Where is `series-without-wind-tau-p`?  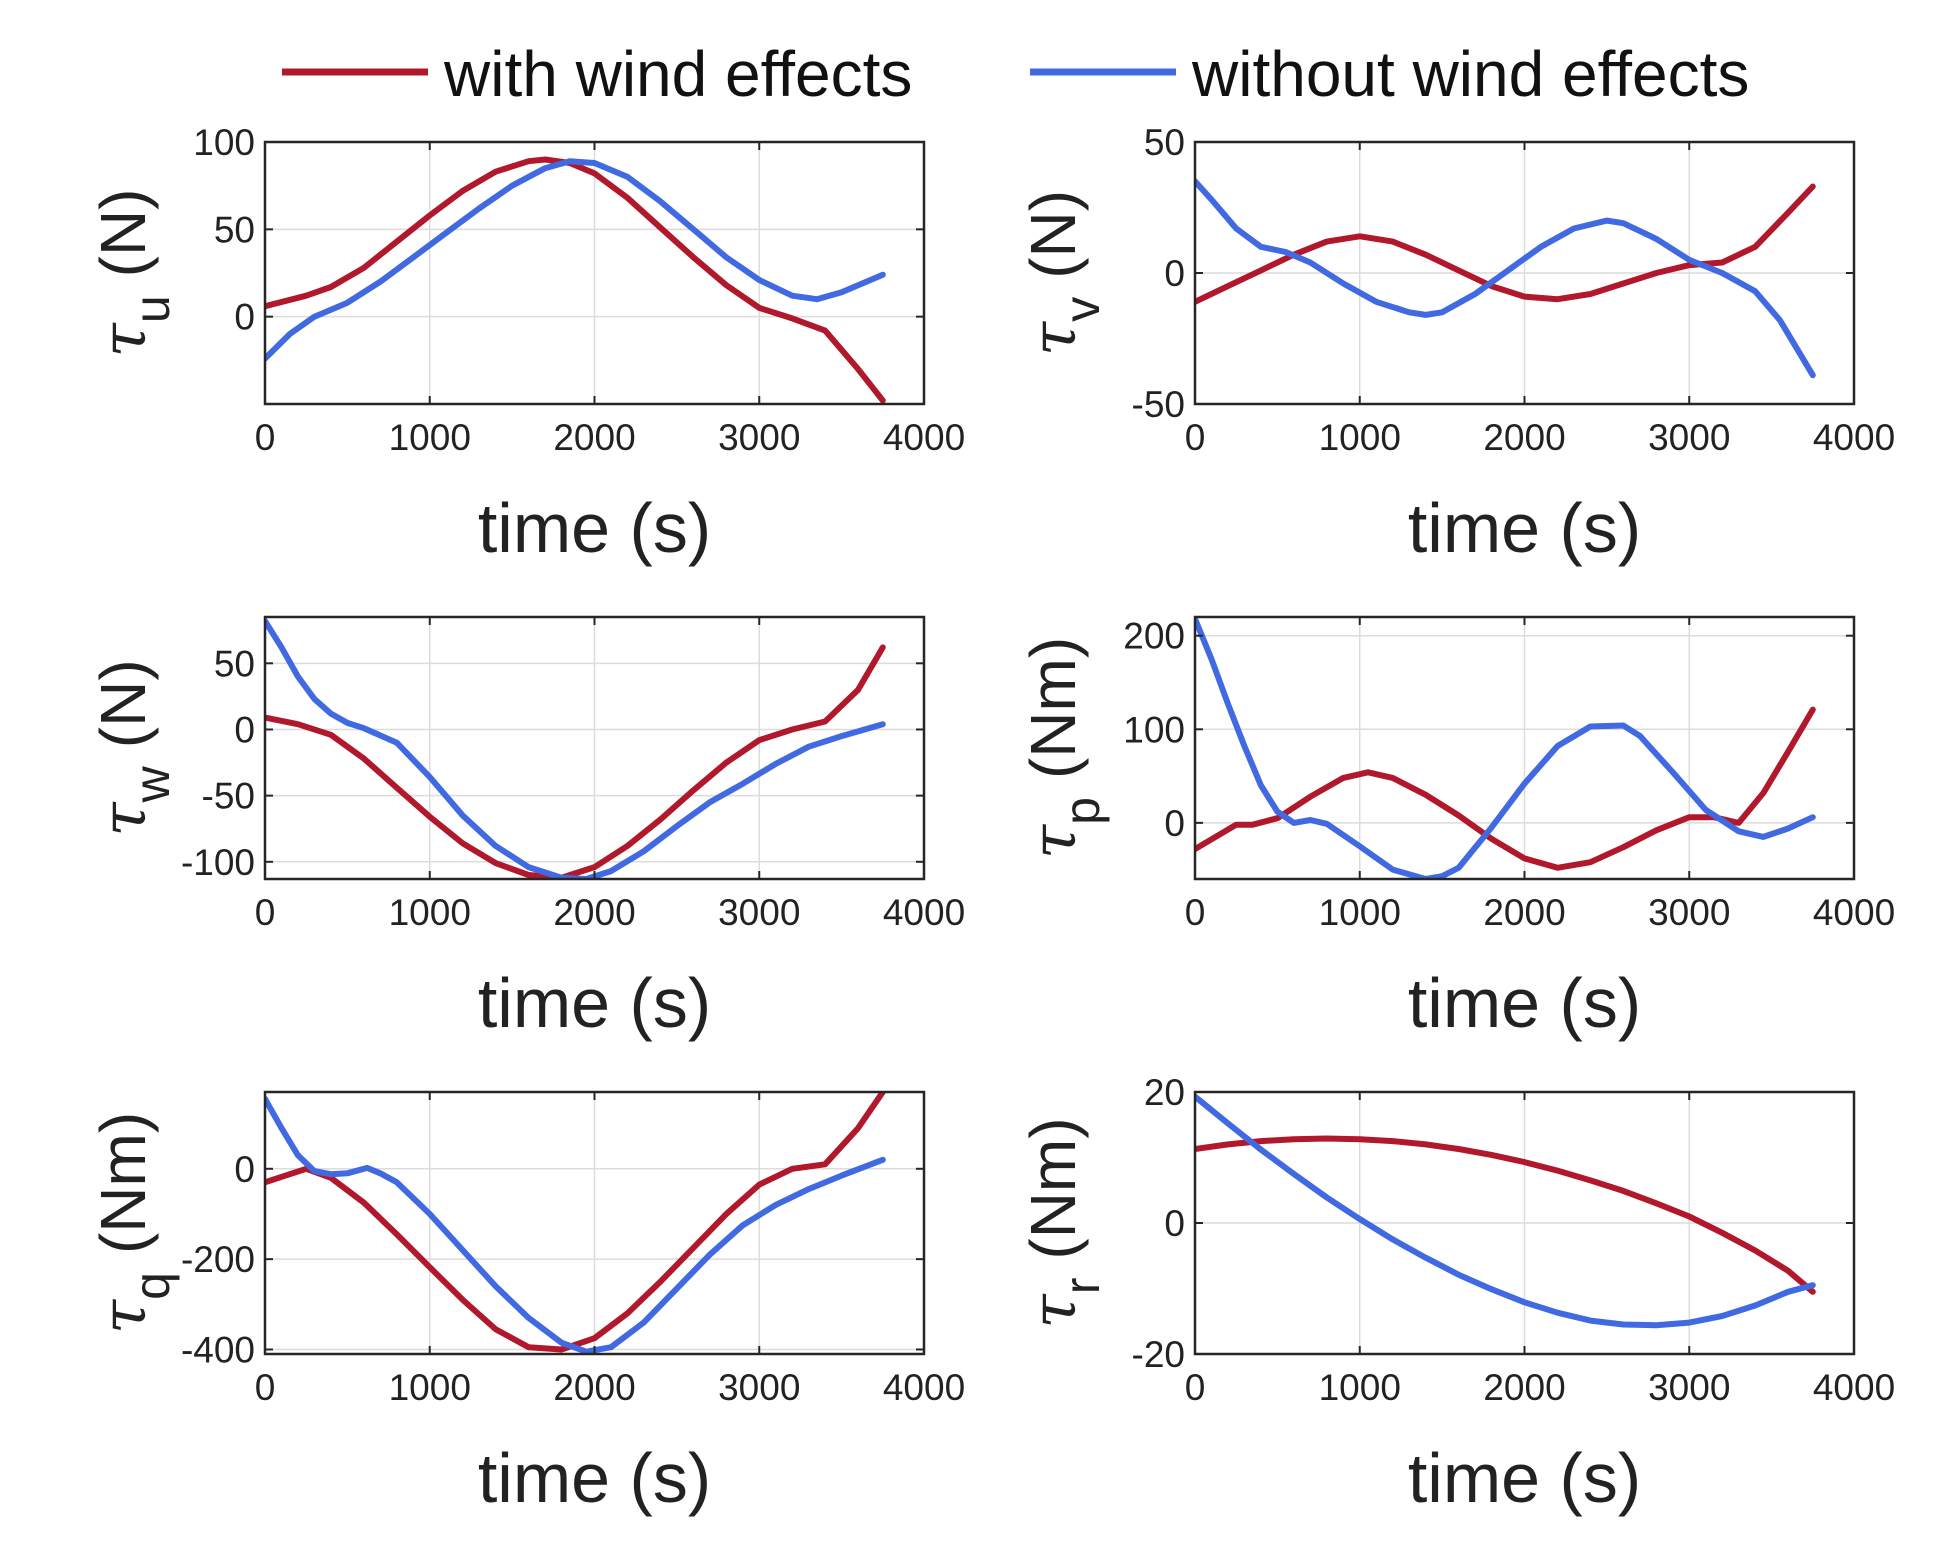
series-without-wind-tau-p is located at coordinates (1505, 748).